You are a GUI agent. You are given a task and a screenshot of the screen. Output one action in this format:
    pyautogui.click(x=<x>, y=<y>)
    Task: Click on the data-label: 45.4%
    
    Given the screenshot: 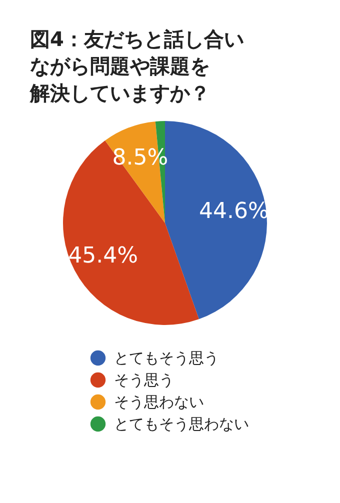 What is the action you would take?
    pyautogui.click(x=103, y=256)
    